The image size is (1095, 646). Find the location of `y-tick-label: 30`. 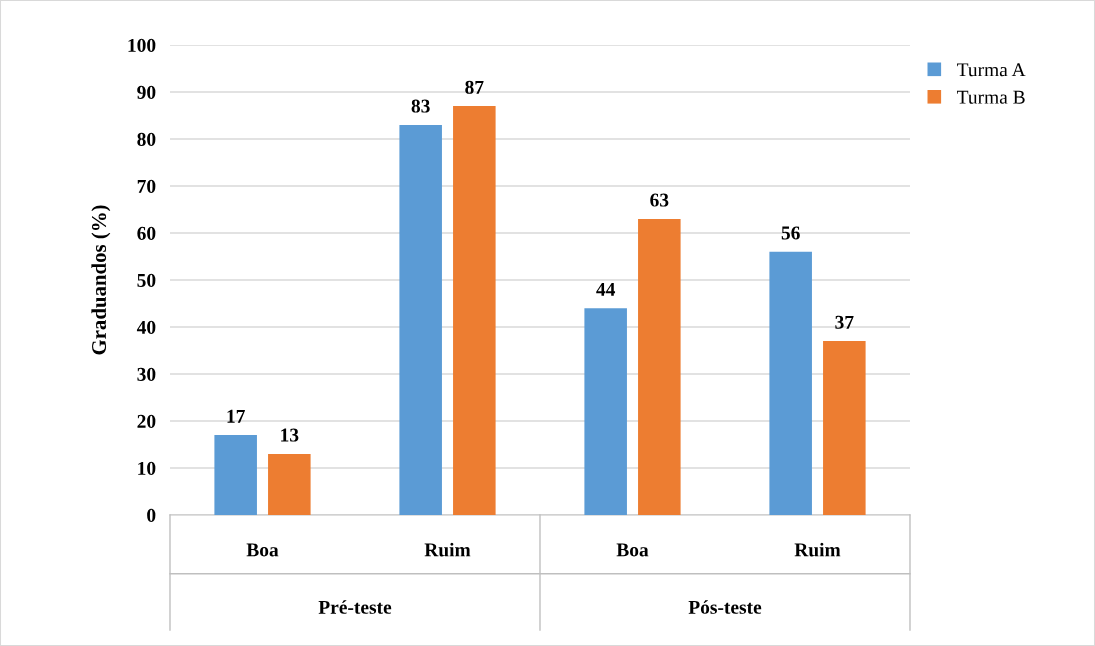

y-tick-label: 30 is located at coordinates (146, 374).